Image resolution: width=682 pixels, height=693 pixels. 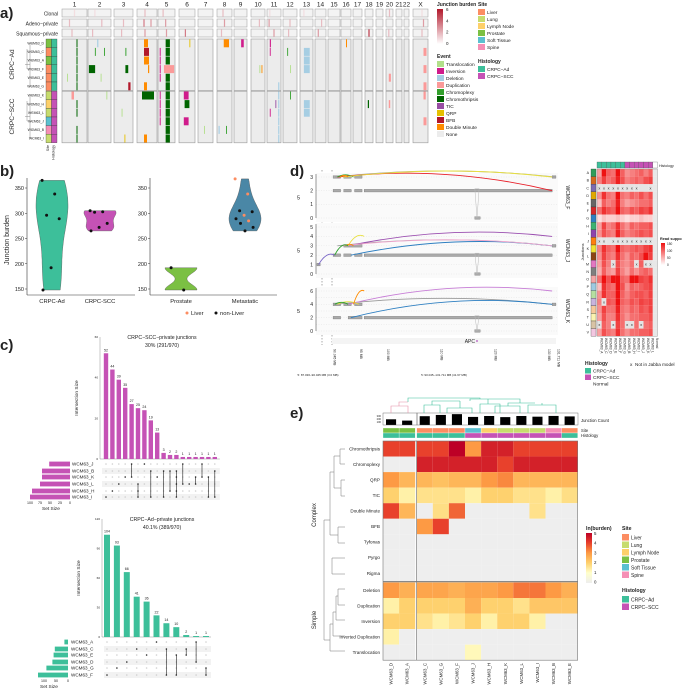 I want to click on legend-tick: 0, so click(x=595, y=582).